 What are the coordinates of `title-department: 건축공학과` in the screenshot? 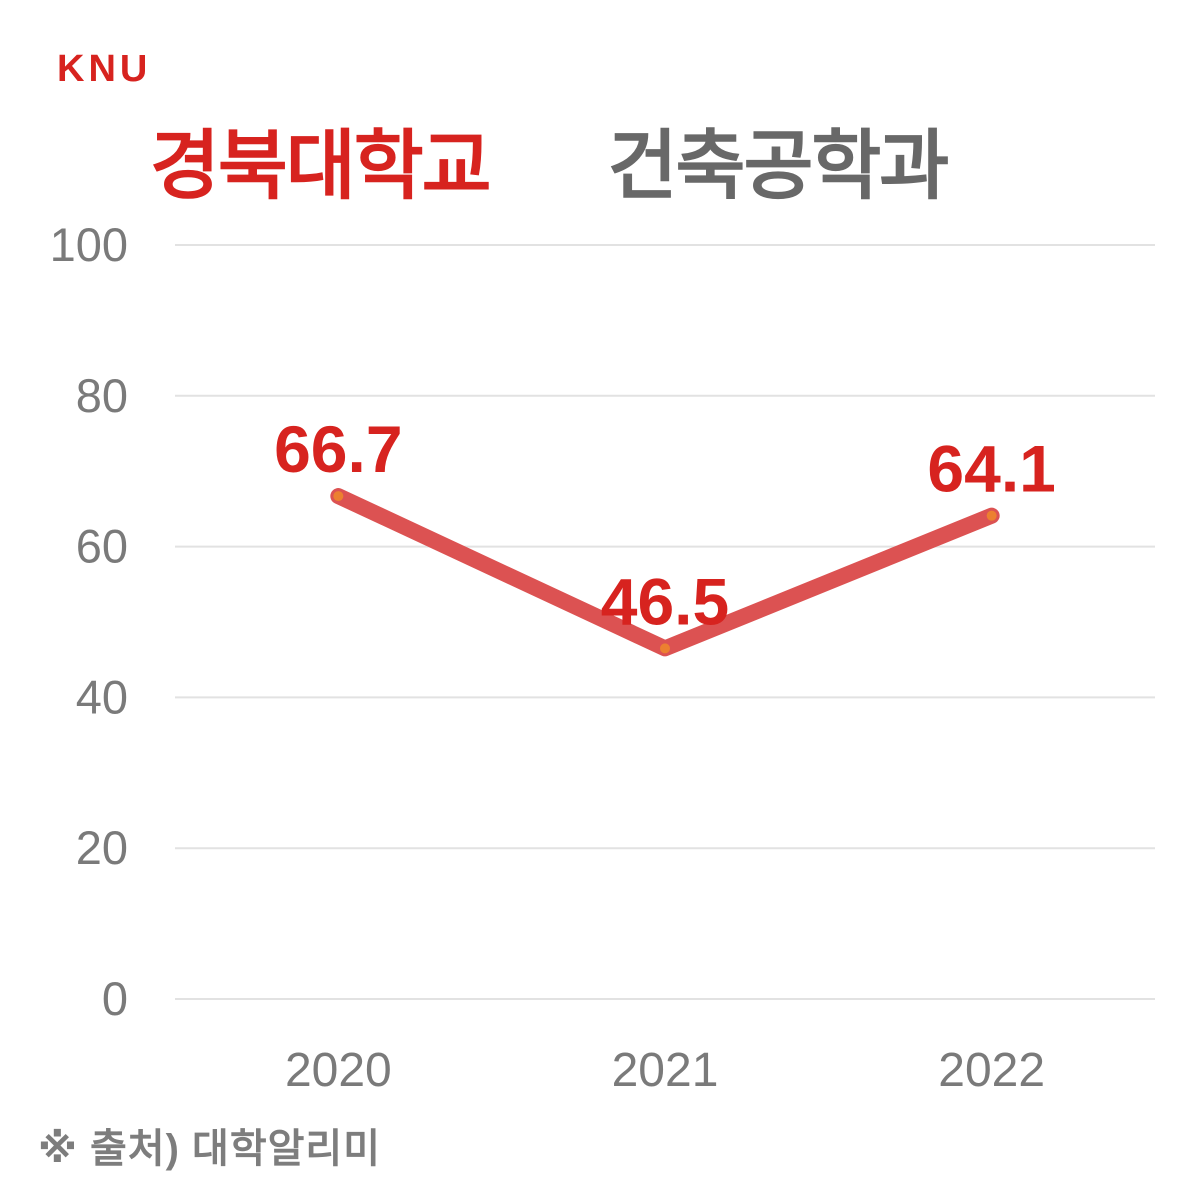 It's located at (778, 166).